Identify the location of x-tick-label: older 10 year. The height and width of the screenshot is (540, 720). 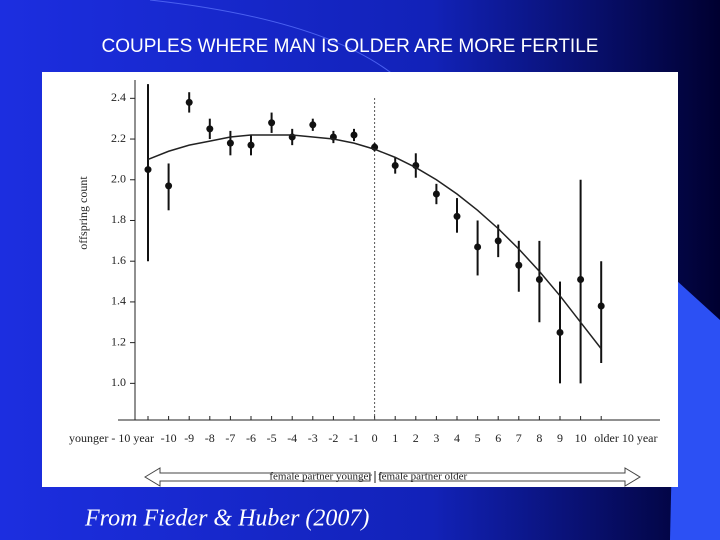
(625, 438).